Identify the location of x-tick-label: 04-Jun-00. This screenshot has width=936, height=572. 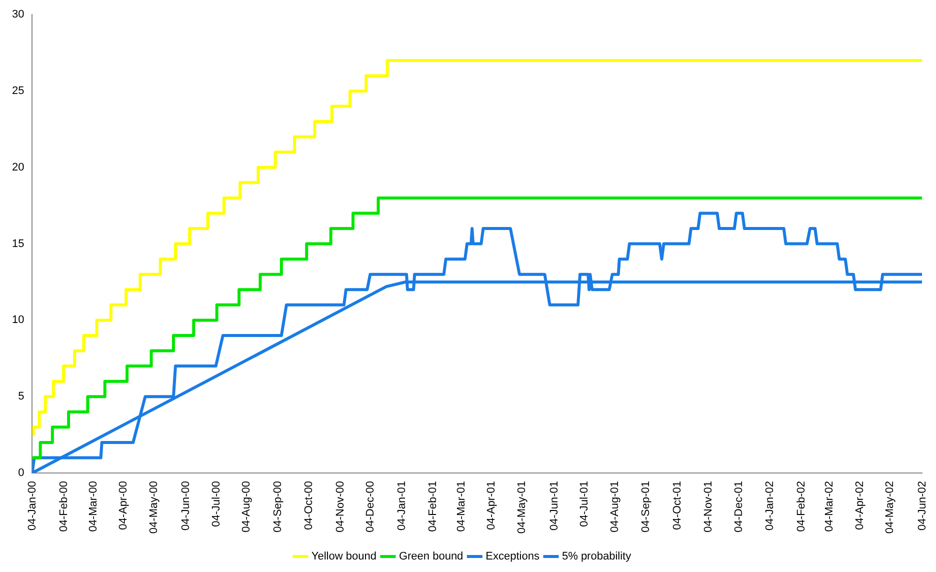
(186, 506).